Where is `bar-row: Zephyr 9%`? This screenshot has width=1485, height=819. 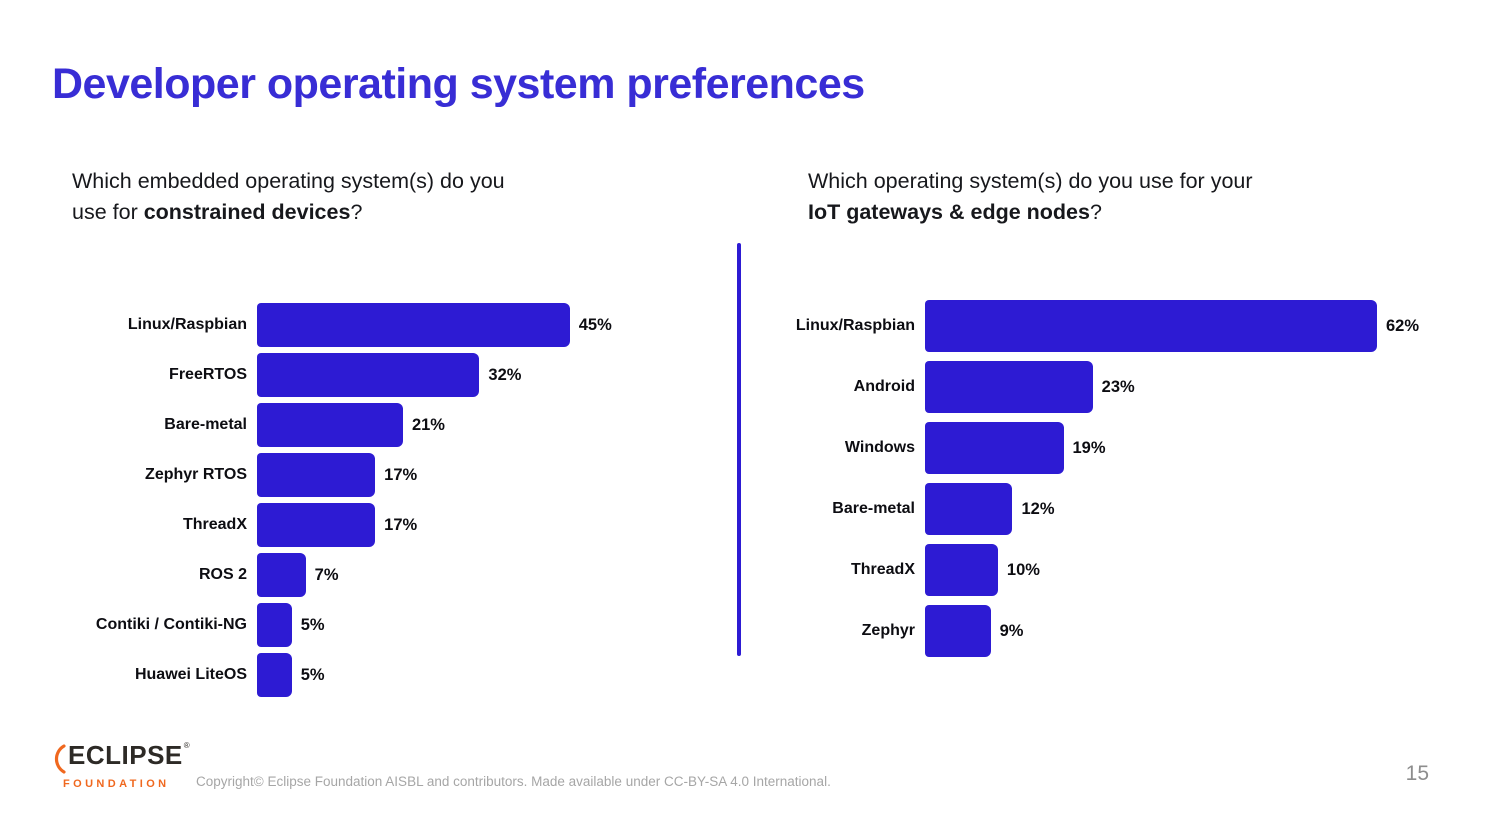 bar-row: Zephyr 9% is located at coordinates (1082, 631).